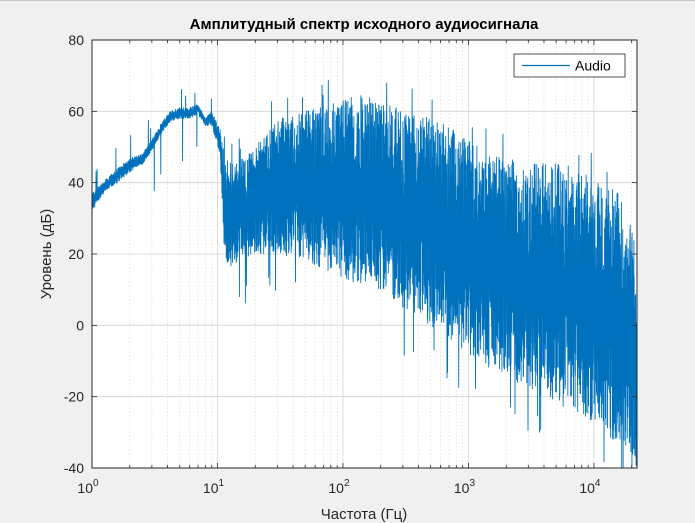 The width and height of the screenshot is (695, 523). Describe the element at coordinates (590, 487) in the screenshot. I see `x-tick-label: 10⁴` at that location.